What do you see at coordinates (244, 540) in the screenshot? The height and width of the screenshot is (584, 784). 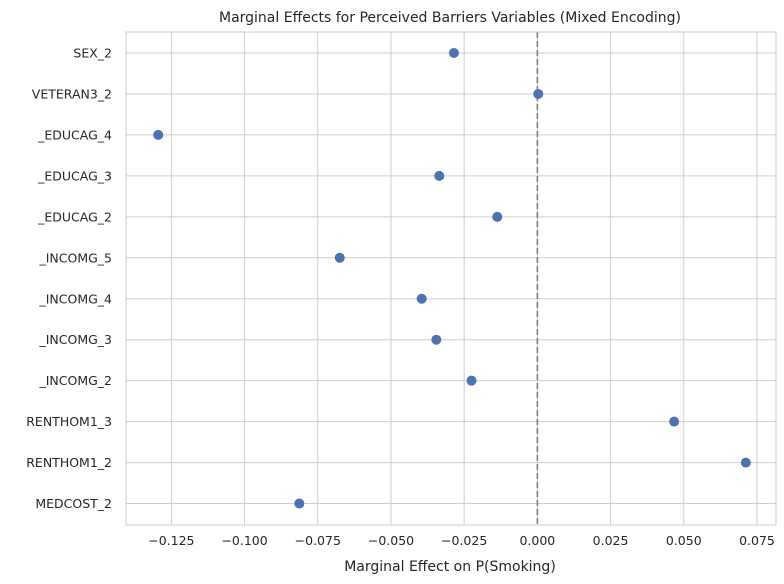 I see `x-tick-label: −0.100` at bounding box center [244, 540].